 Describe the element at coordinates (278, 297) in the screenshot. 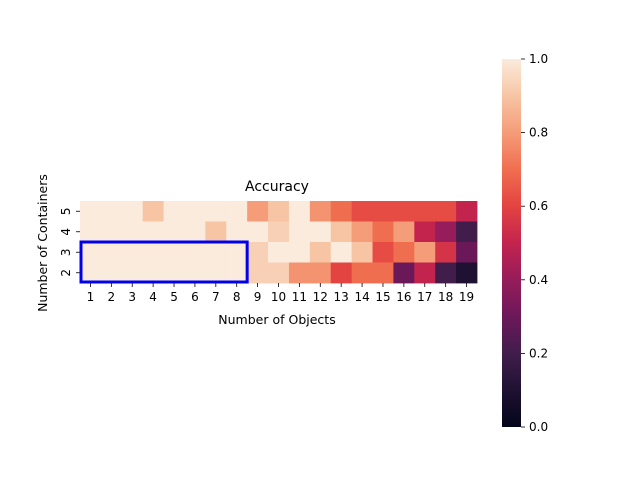

I see `x-tick-label: 10` at that location.